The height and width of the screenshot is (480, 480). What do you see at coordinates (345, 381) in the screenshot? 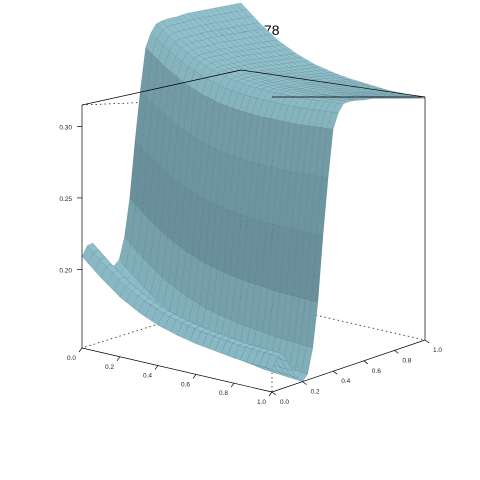
I see `y-axis-label: 0.4` at bounding box center [345, 381].